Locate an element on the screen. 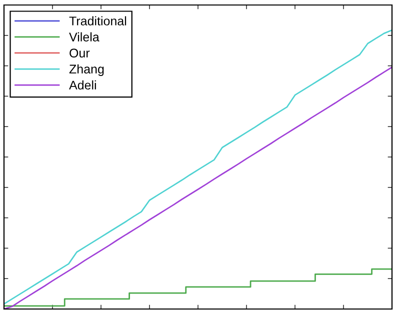 This screenshot has width=397, height=310. legend-label: Adeli is located at coordinates (82, 85).